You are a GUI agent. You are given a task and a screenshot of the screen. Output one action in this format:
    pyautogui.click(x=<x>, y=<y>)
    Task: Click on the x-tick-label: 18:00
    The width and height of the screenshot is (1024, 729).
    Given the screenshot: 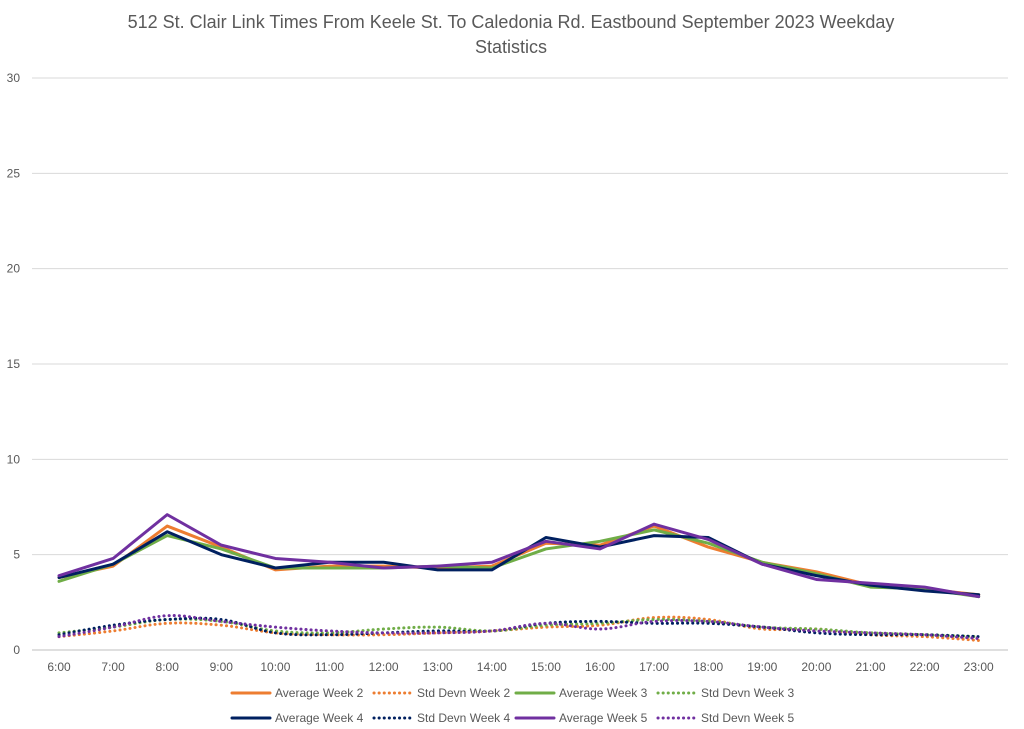 What is the action you would take?
    pyautogui.click(x=708, y=667)
    